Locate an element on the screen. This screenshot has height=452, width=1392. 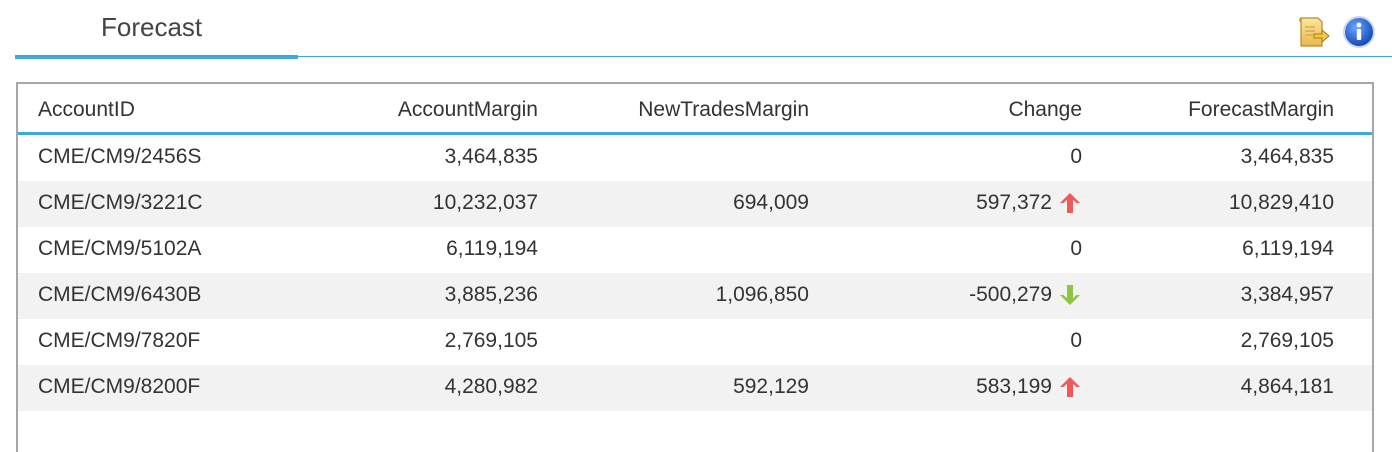
export-icon is located at coordinates (1314, 32).